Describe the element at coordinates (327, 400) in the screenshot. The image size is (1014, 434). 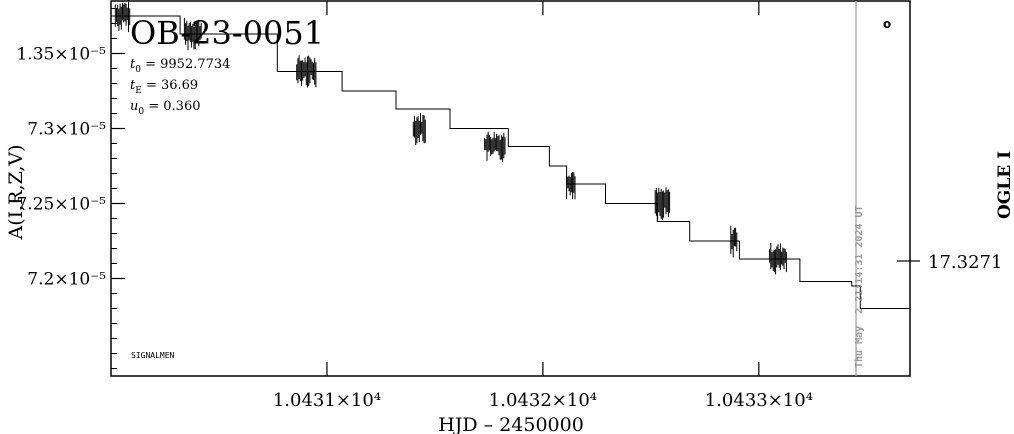
I see `x-tick-label-0: 1.0431×10⁴` at that location.